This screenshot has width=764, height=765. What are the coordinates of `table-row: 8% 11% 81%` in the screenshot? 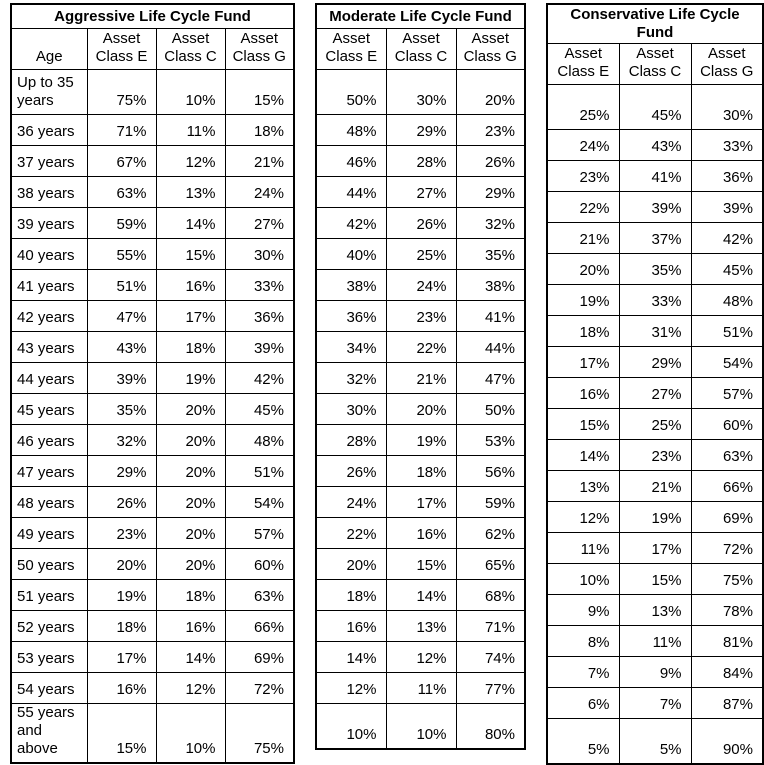 It's located at (655, 641).